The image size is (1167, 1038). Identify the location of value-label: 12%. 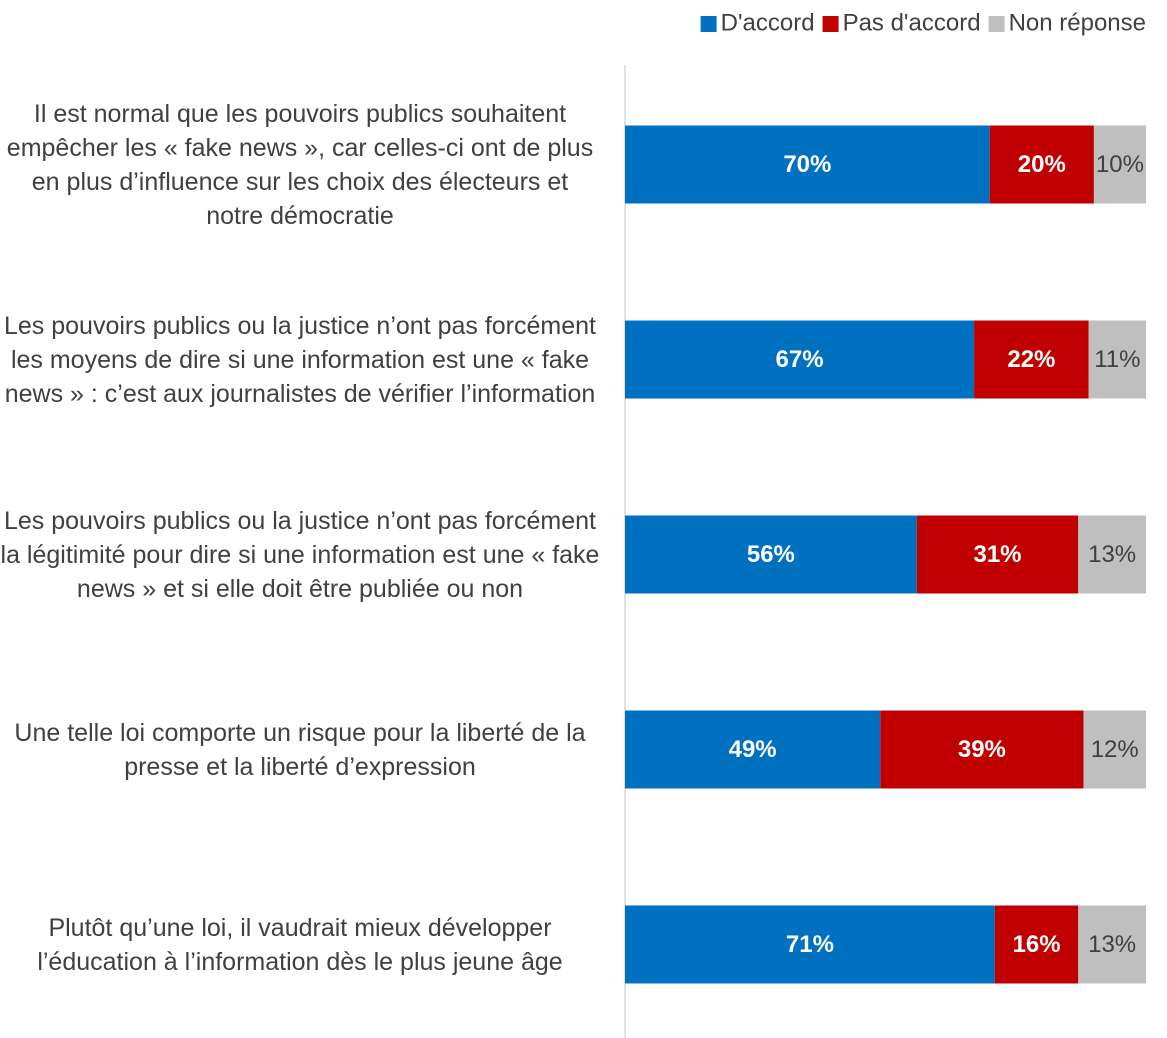
(1115, 749).